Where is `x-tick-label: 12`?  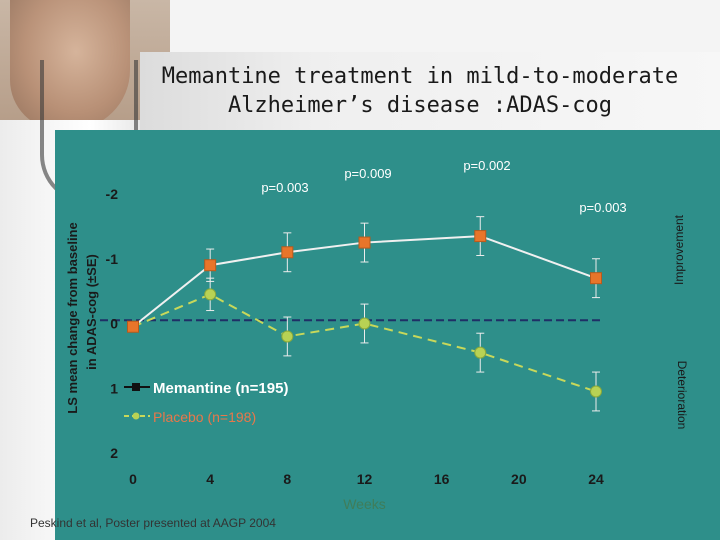
x-tick-label: 12 is located at coordinates (365, 479).